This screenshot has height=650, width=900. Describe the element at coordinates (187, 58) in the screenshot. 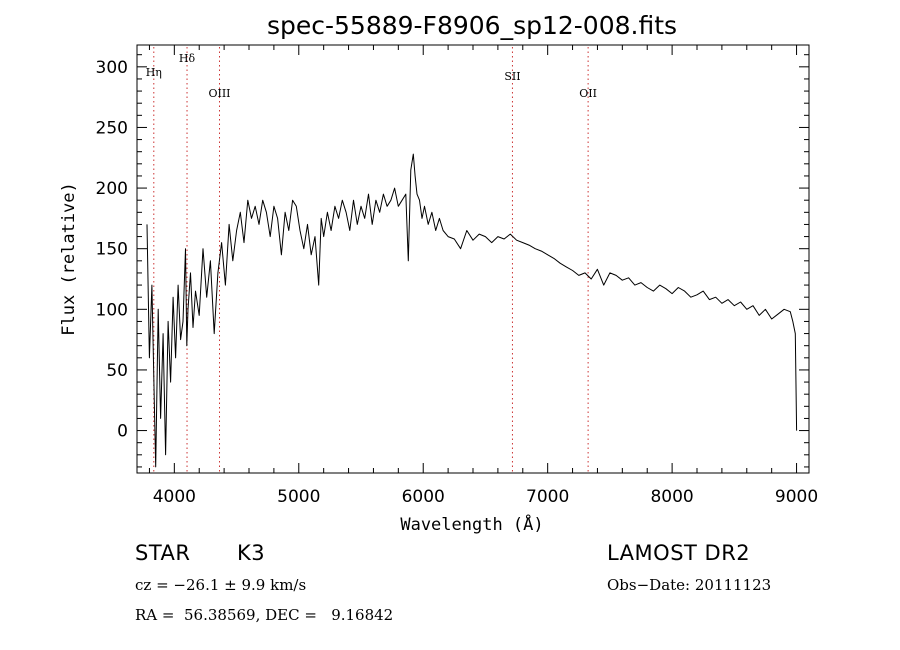

I see `emission-line-label: Hδ` at that location.